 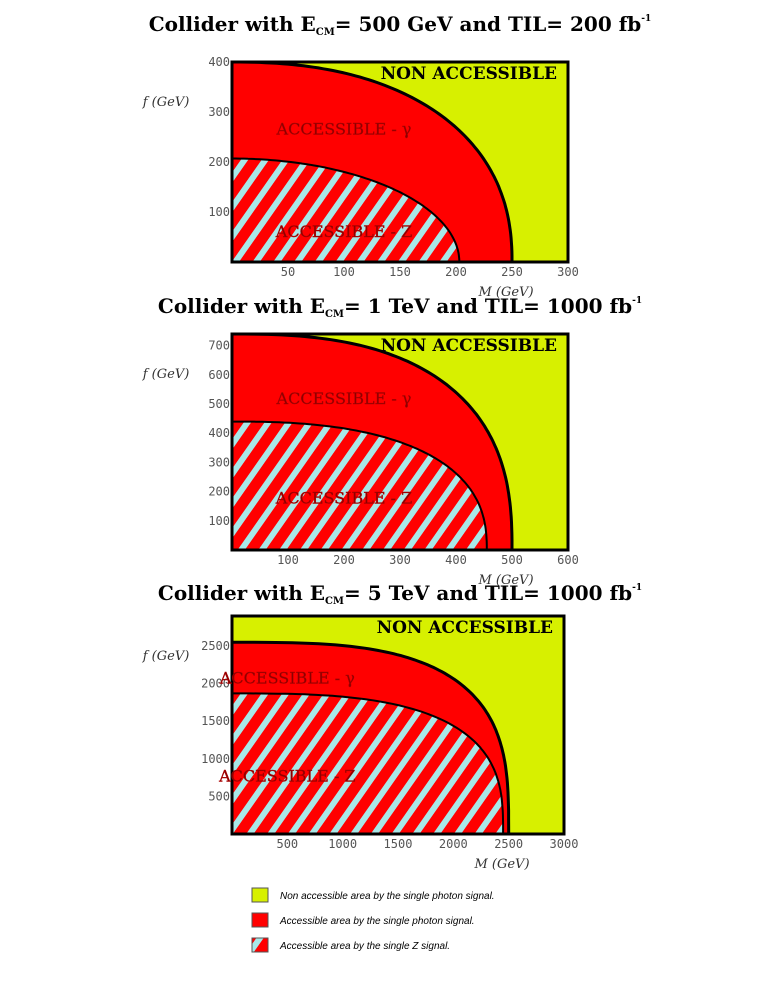 I want to click on x-tick-label: 2500, so click(x=508, y=844).